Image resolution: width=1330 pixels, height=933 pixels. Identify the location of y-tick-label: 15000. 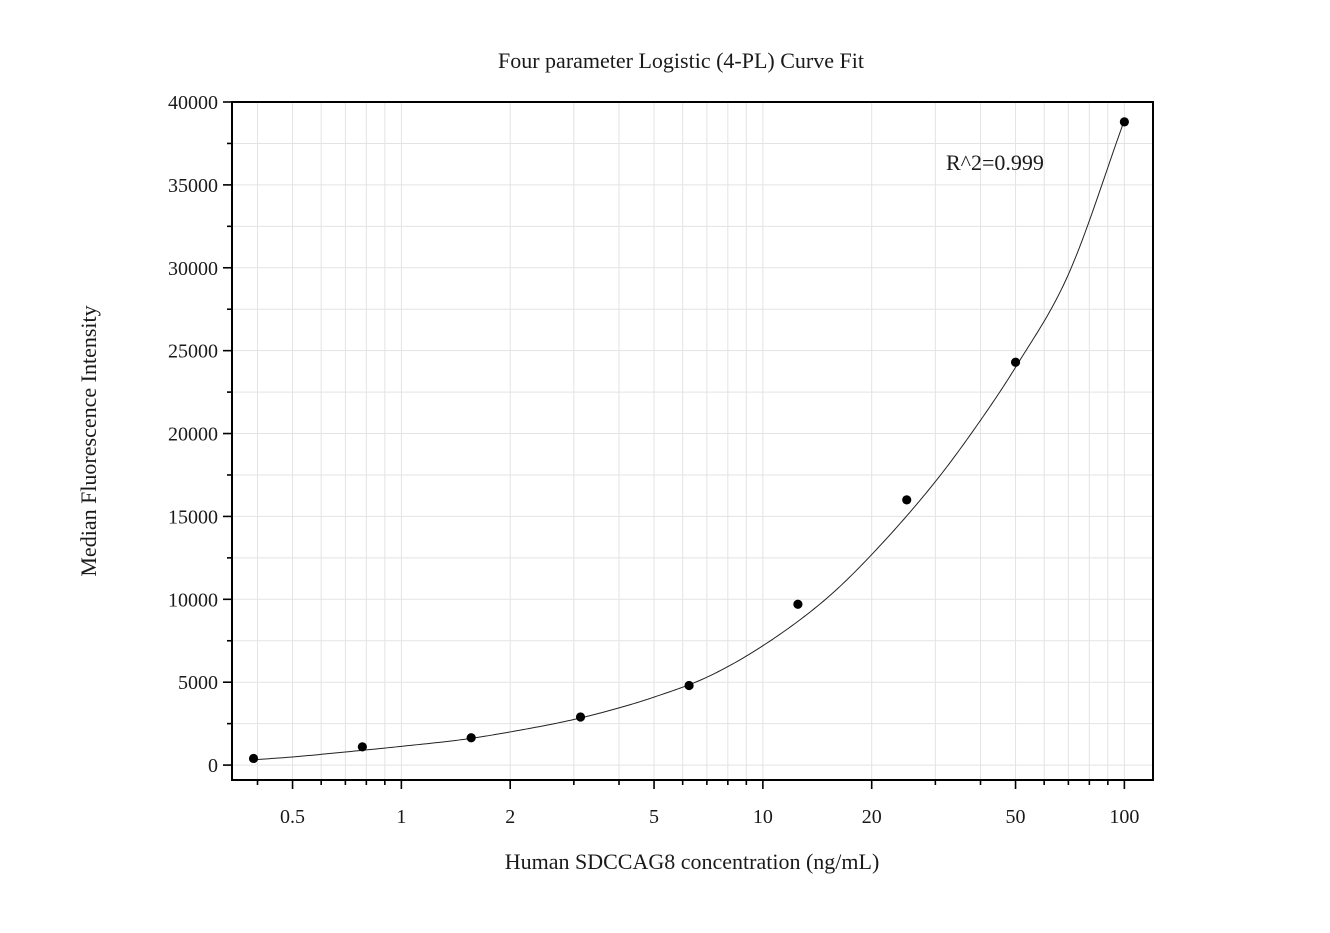
(193, 517).